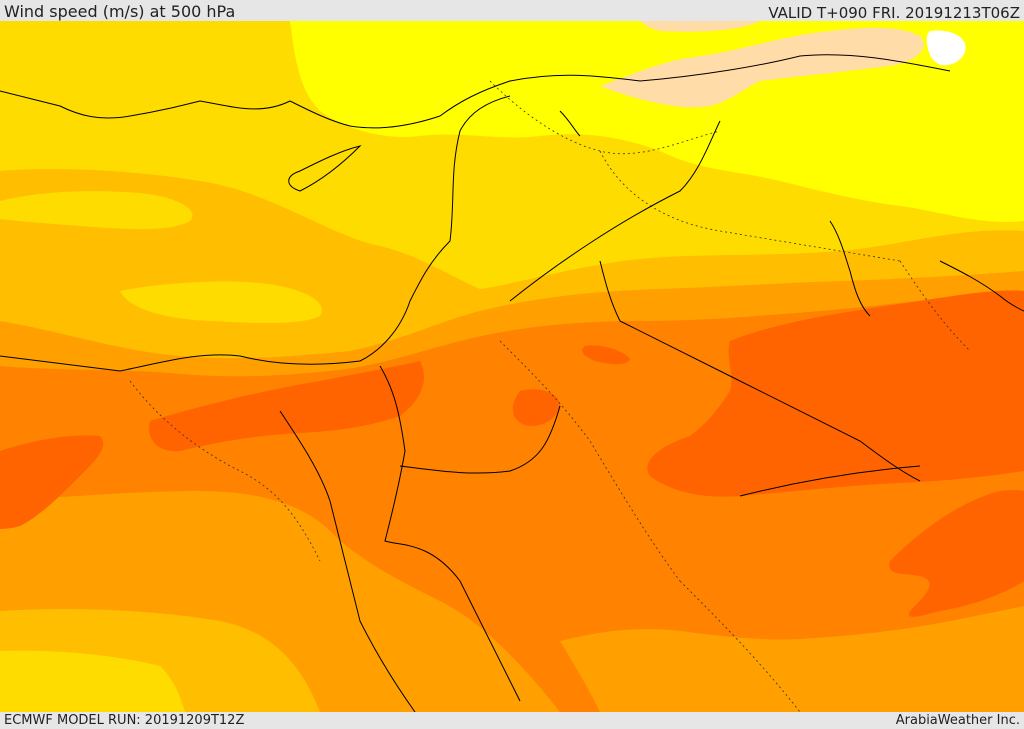  What do you see at coordinates (124, 720) in the screenshot?
I see `model-run: ECMWF MODEL RUN: 20191209T12Z` at bounding box center [124, 720].